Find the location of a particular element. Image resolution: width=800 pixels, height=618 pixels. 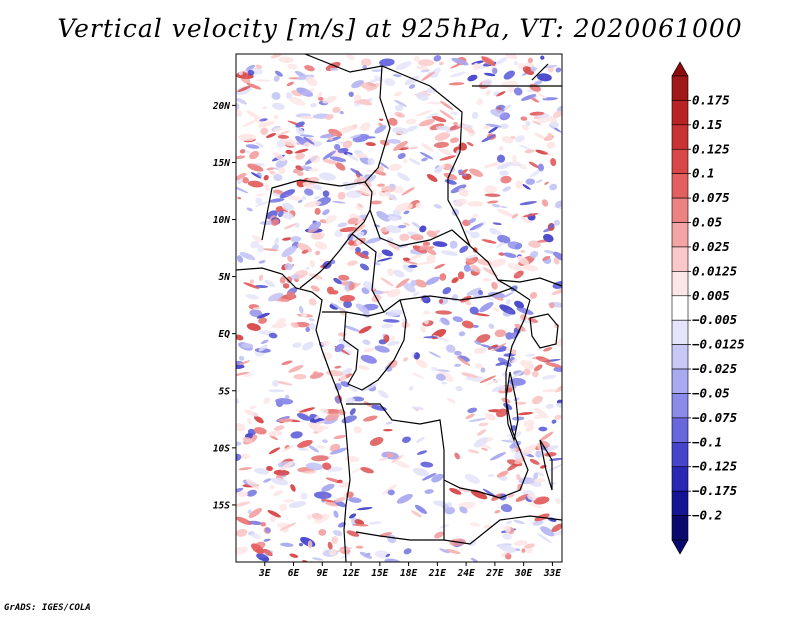

lon-tick-label: 6E is located at coordinates (294, 573).